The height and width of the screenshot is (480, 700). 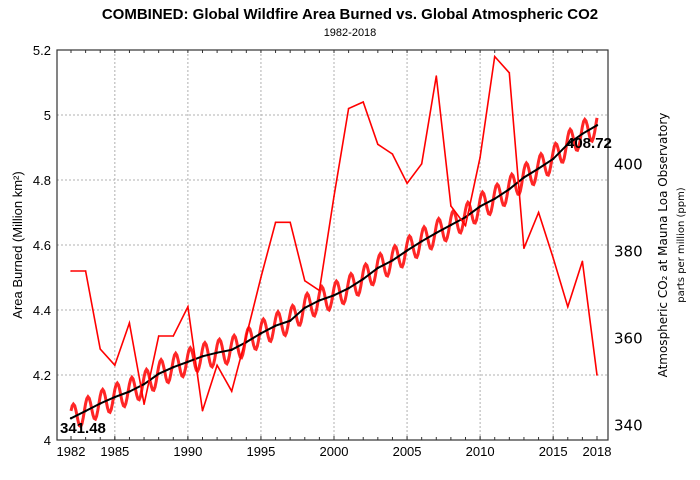 What do you see at coordinates (42, 245) in the screenshot?
I see `y-tick-label-left: 4.6` at bounding box center [42, 245].